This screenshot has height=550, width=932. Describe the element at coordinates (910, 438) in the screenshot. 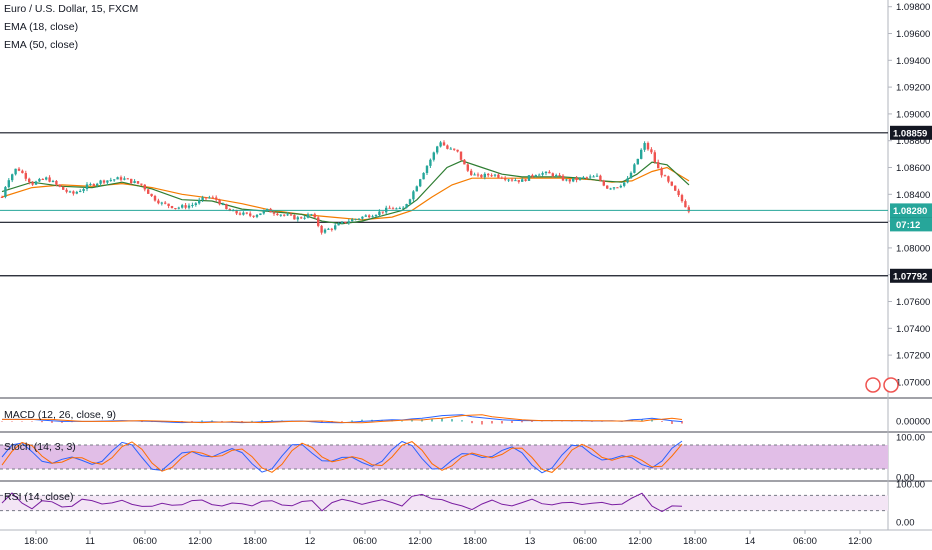

I see `stoch-y-tick-label: 100.00` at that location.